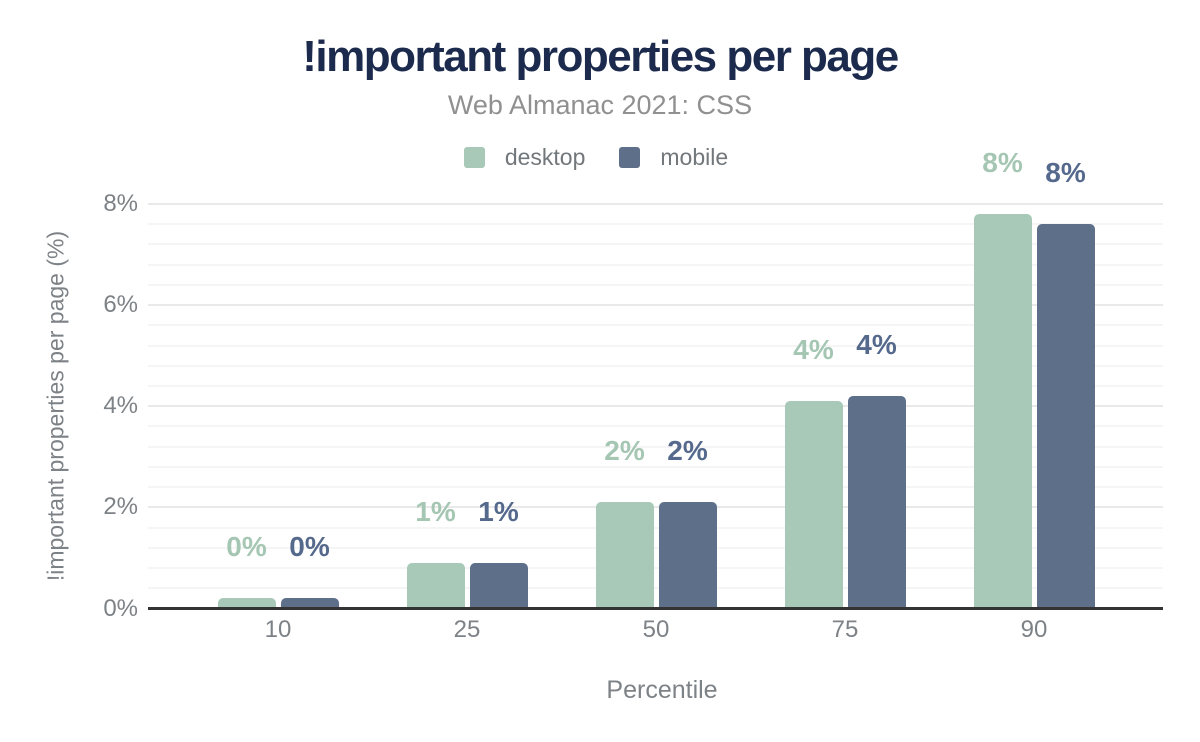 The image size is (1200, 742). What do you see at coordinates (845, 629) in the screenshot?
I see `x-tick-label-75: 75` at bounding box center [845, 629].